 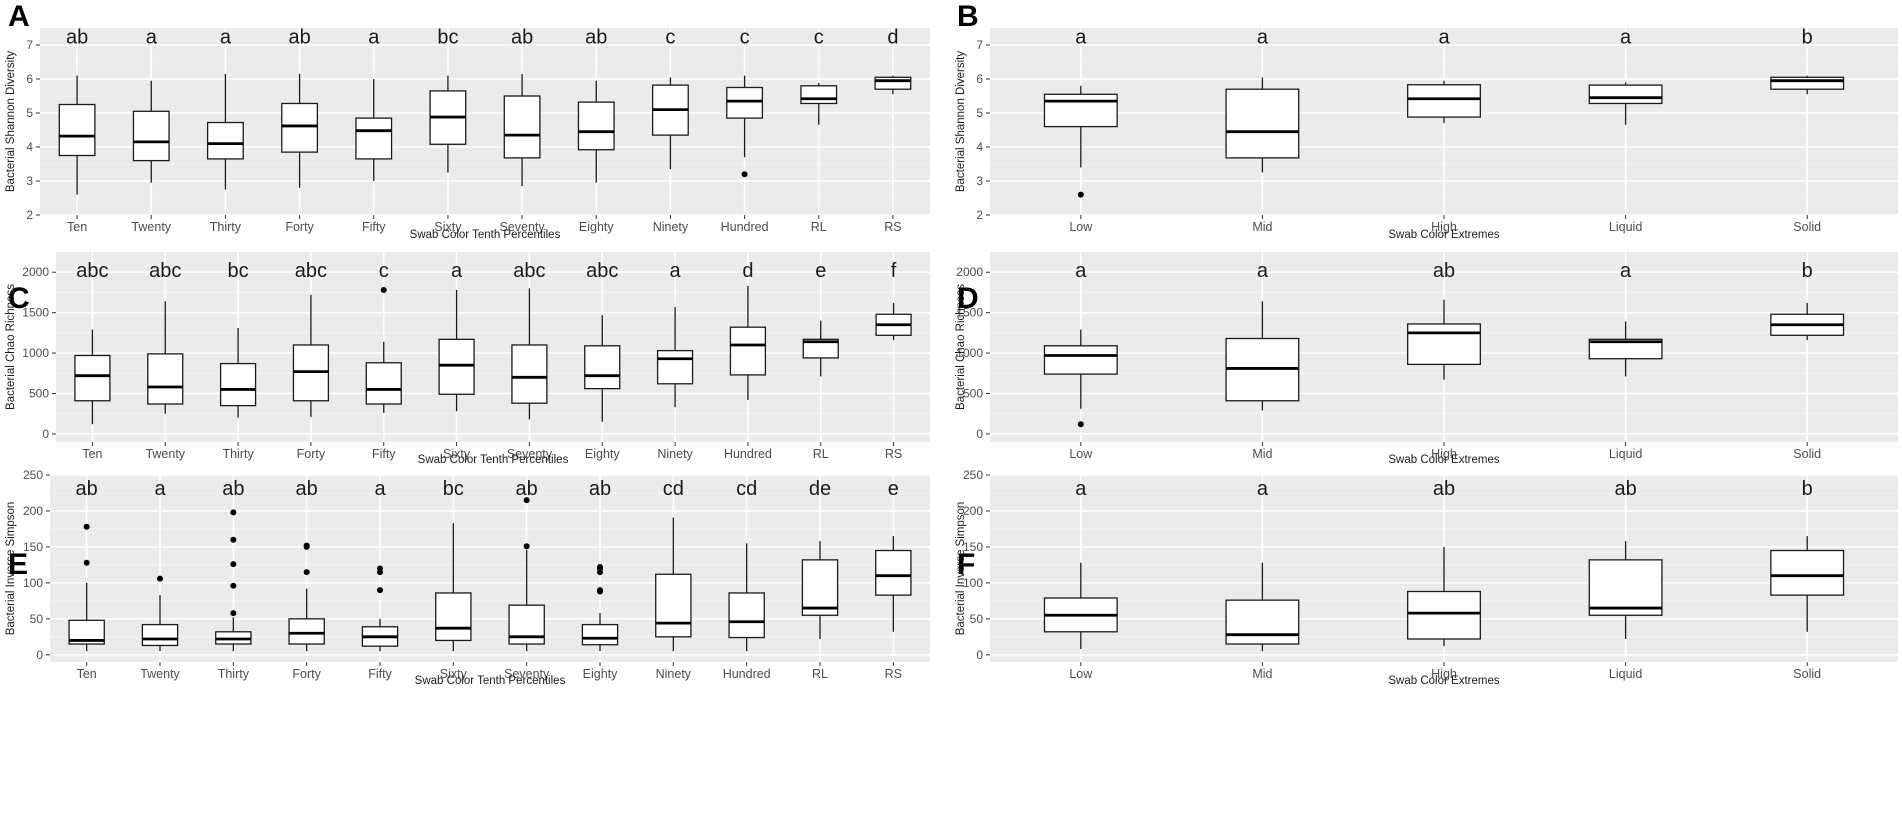 I want to click on y-tick-label: 2, so click(x=979, y=215).